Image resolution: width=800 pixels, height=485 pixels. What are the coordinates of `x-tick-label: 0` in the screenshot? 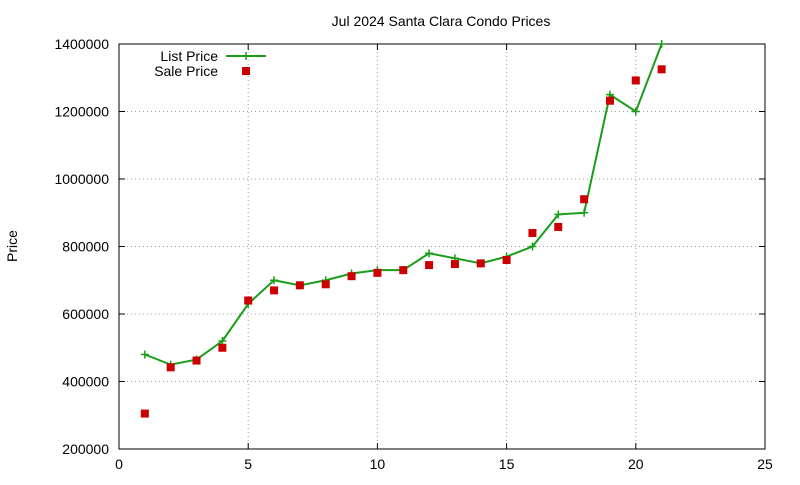 It's located at (119, 464).